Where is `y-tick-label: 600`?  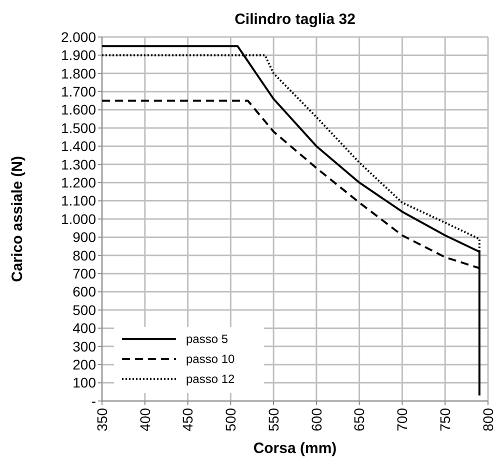
y-tick-label: 600 is located at coordinates (84, 292).